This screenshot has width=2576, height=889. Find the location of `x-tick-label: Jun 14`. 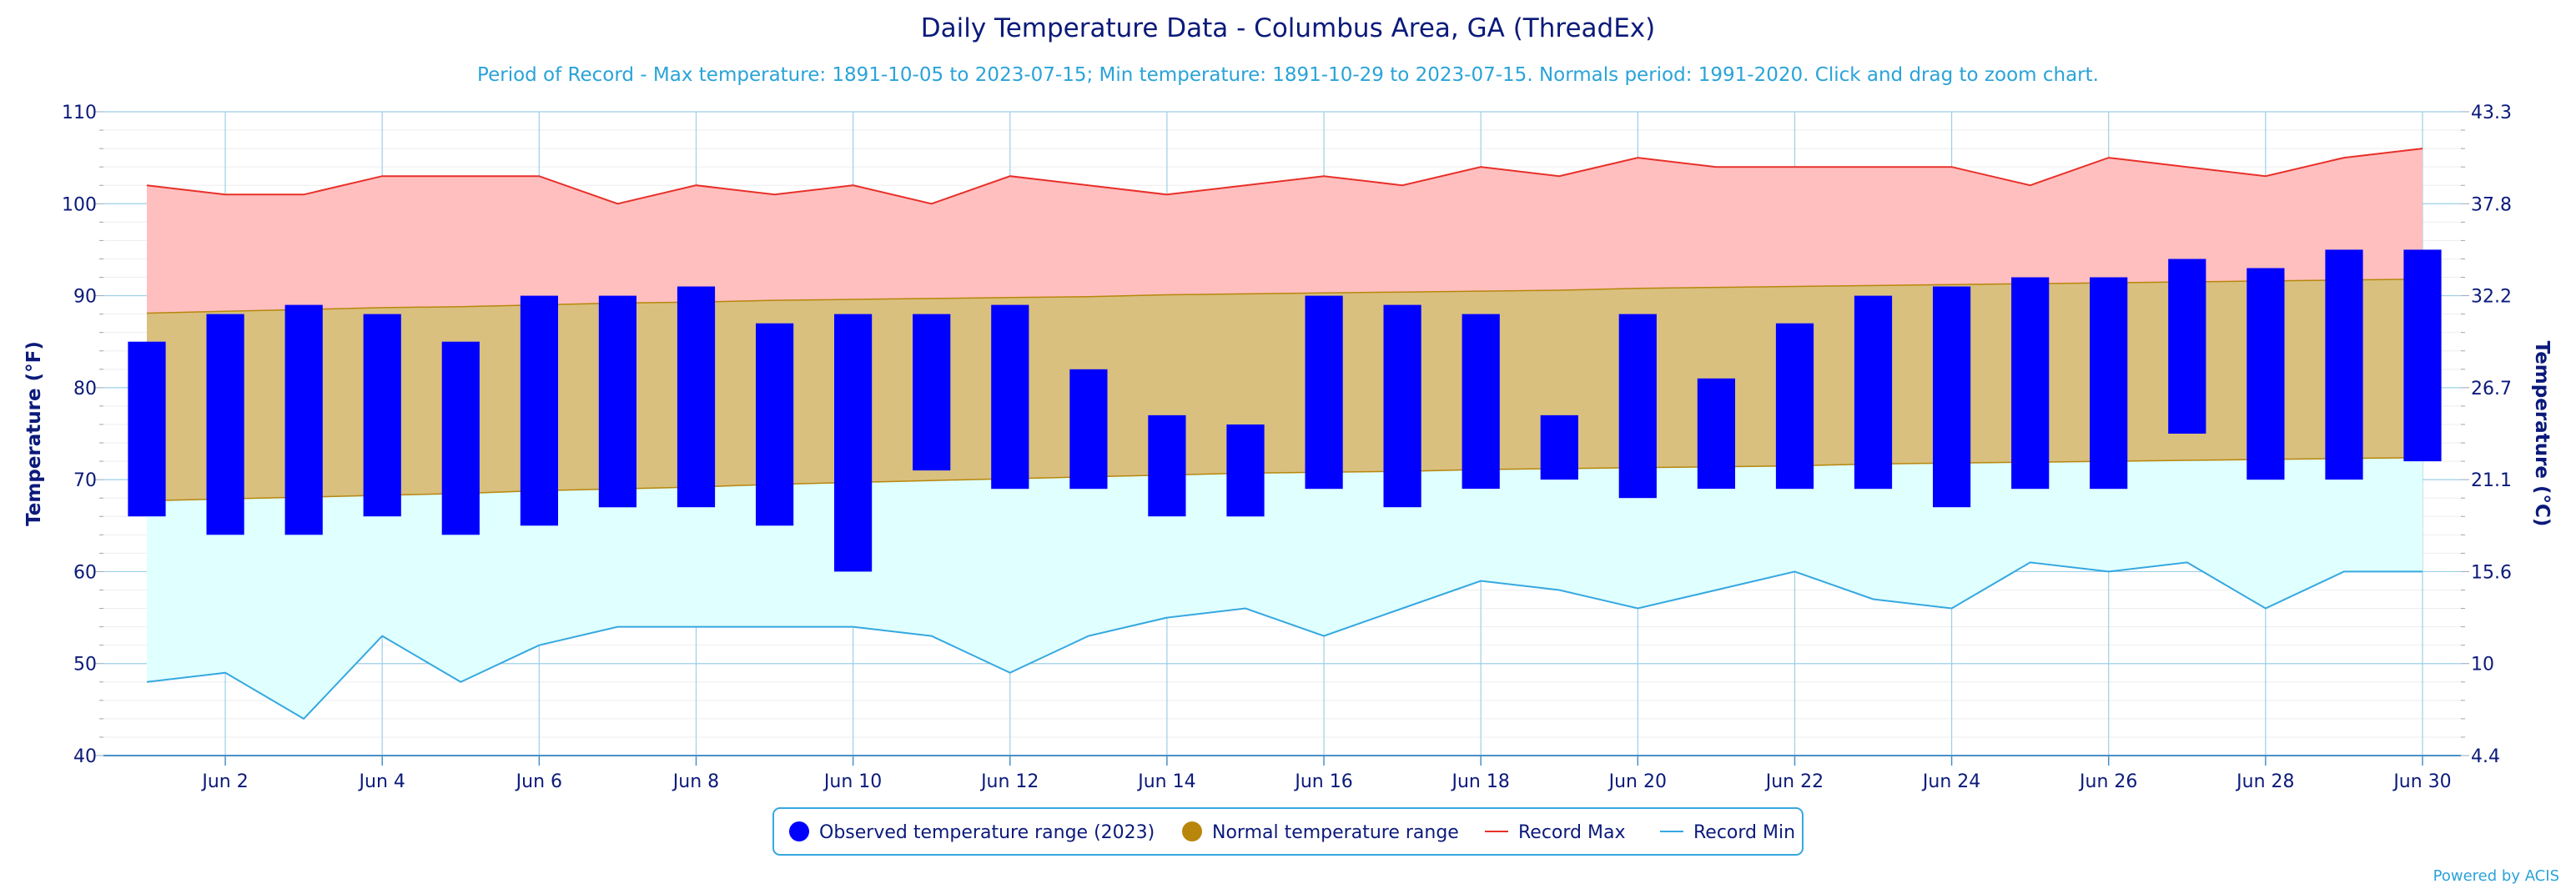

x-tick-label: Jun 14 is located at coordinates (1165, 781).